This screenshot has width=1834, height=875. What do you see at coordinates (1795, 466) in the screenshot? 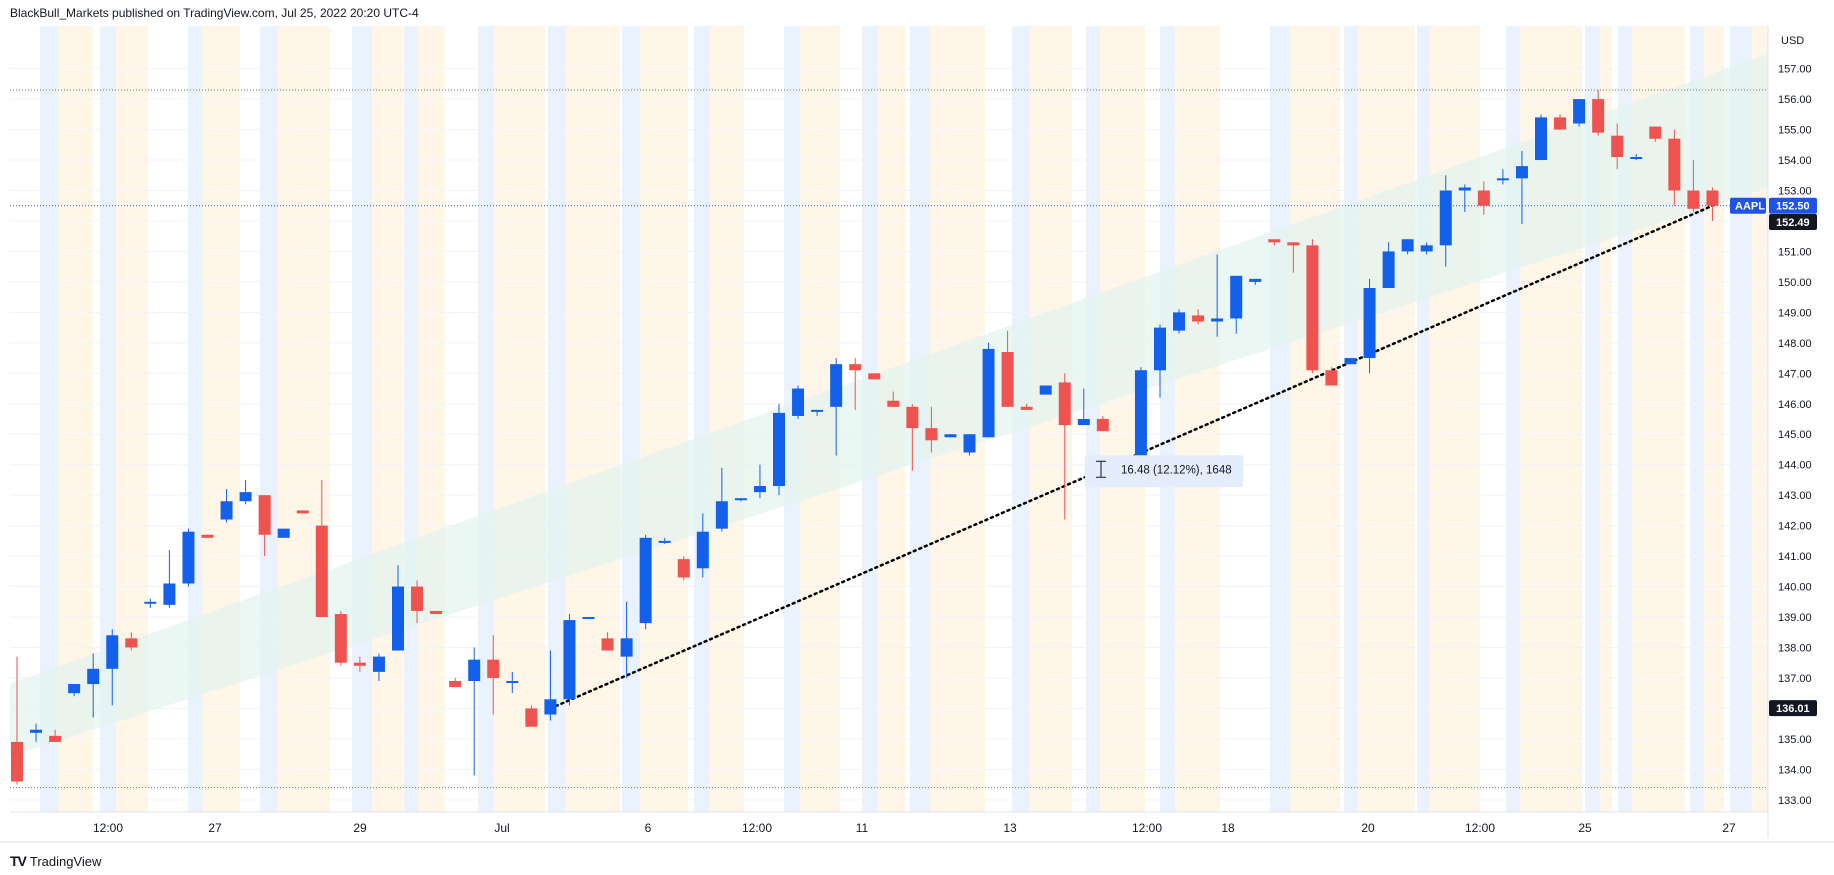
I see `y-tick-label: 144.00` at bounding box center [1795, 466].